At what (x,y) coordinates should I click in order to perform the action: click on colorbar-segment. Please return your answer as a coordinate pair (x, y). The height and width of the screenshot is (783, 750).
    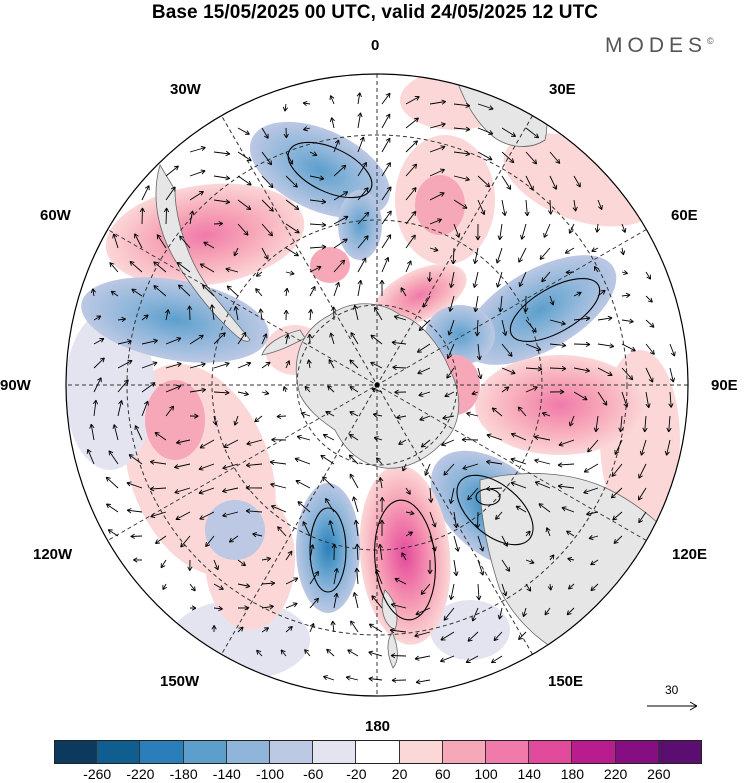
    Looking at the image, I should click on (551, 752).